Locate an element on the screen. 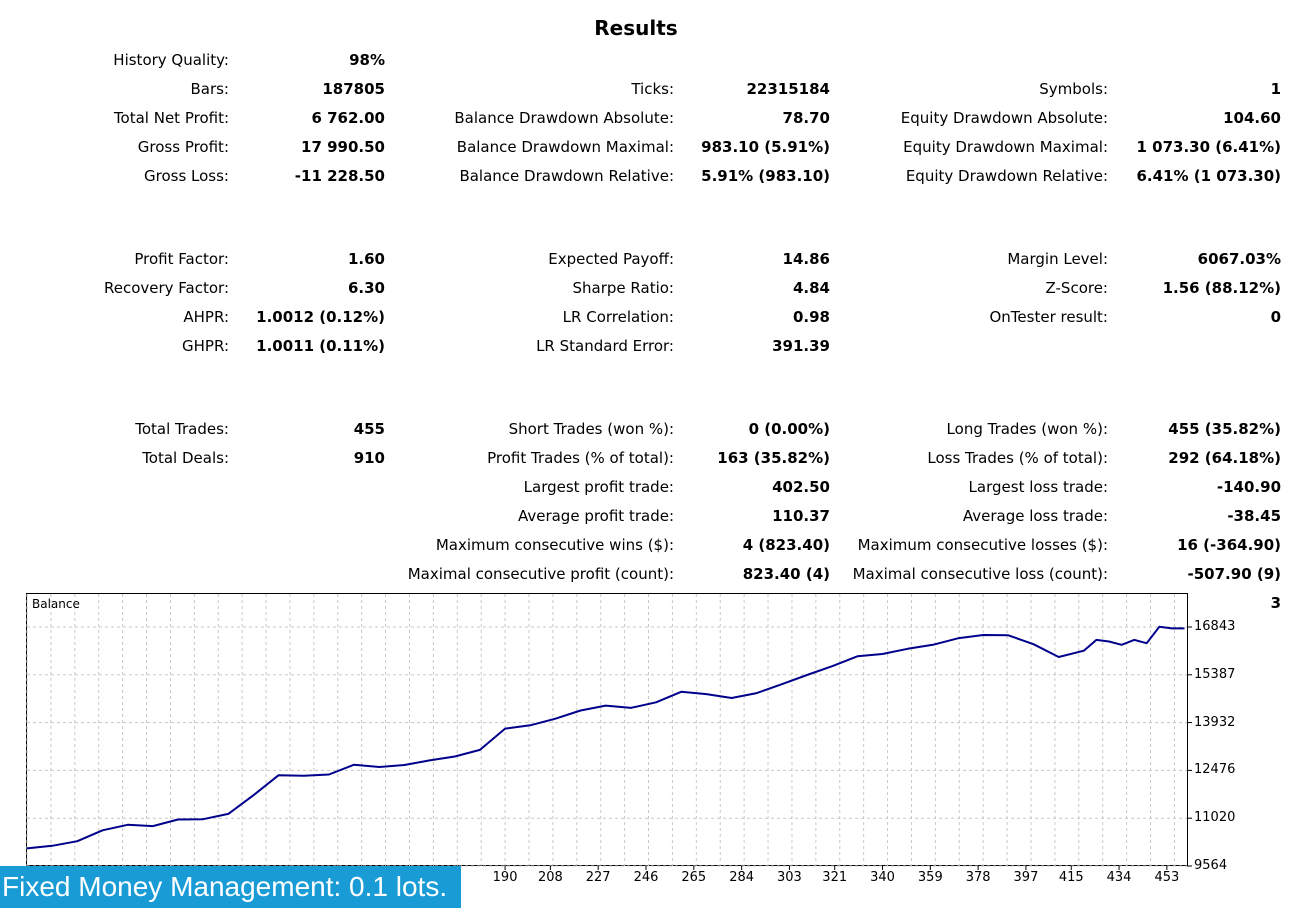  stat-label: Balance Drawdown Relative: is located at coordinates (566, 176).